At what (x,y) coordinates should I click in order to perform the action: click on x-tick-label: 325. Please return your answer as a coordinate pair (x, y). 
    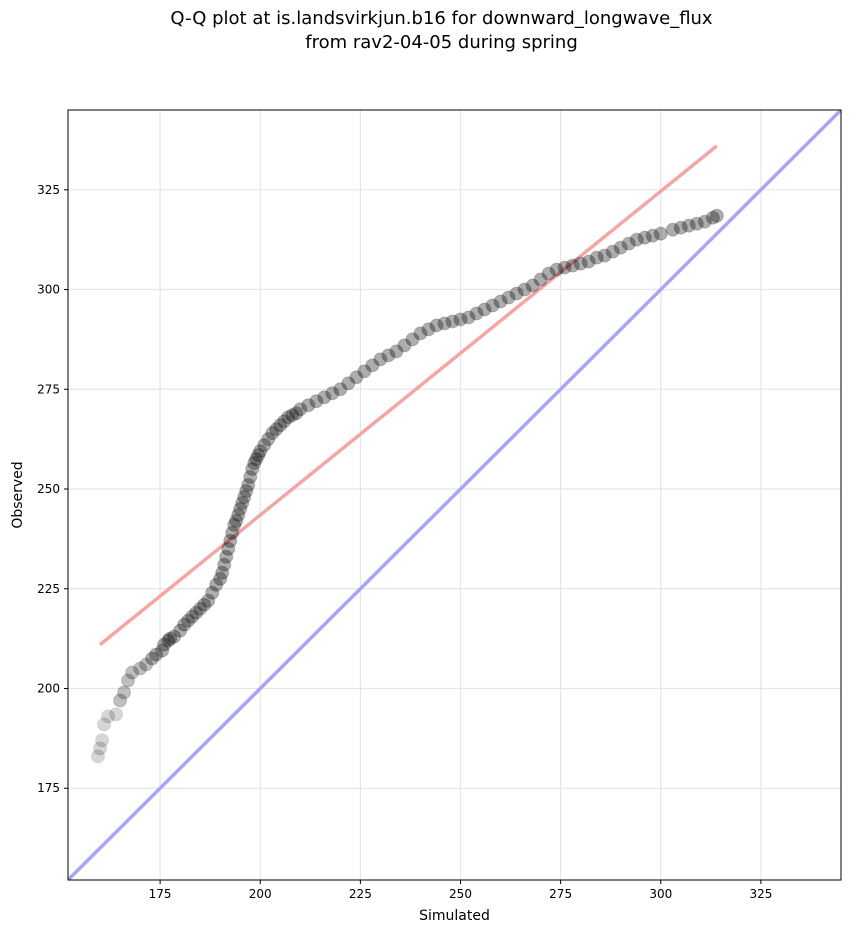
    Looking at the image, I should click on (760, 894).